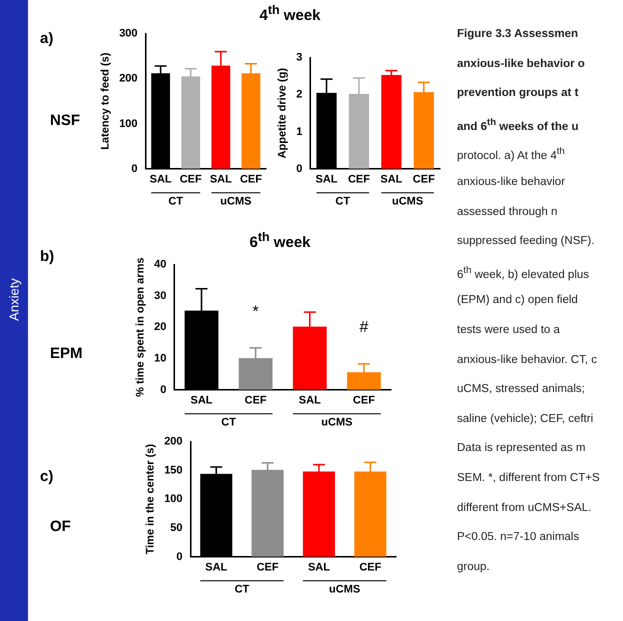 The height and width of the screenshot is (621, 623). What do you see at coordinates (14, 300) in the screenshot?
I see `text: Anxiety` at bounding box center [14, 300].